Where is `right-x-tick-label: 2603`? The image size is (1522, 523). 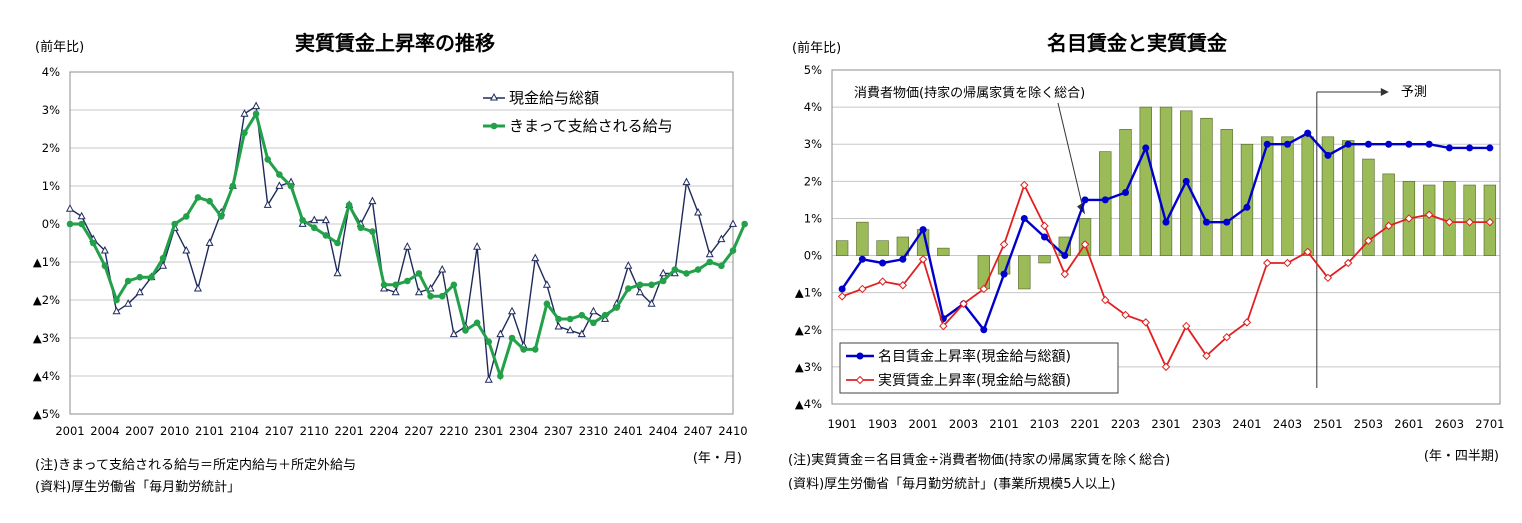
right-x-tick-label: 2603 is located at coordinates (1449, 424).